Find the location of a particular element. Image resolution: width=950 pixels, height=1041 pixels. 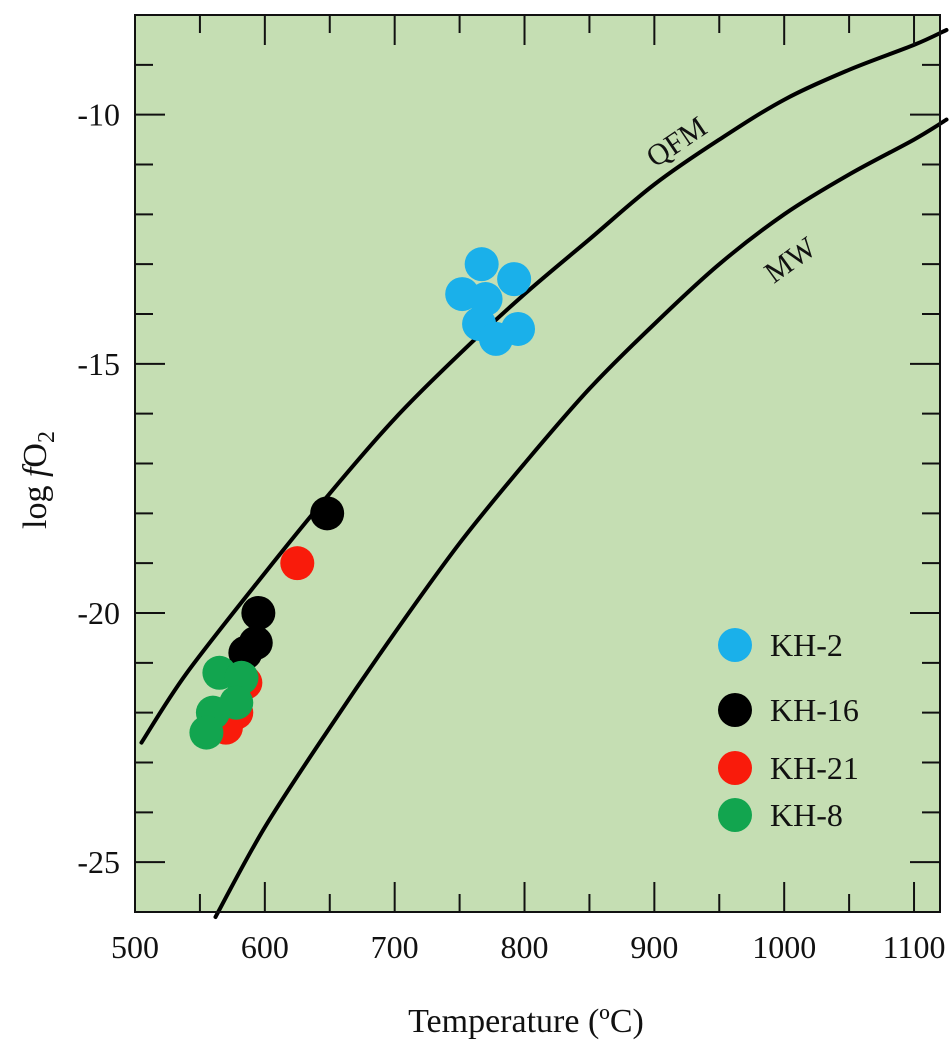

y-tick-label: -10 is located at coordinates (98, 115).